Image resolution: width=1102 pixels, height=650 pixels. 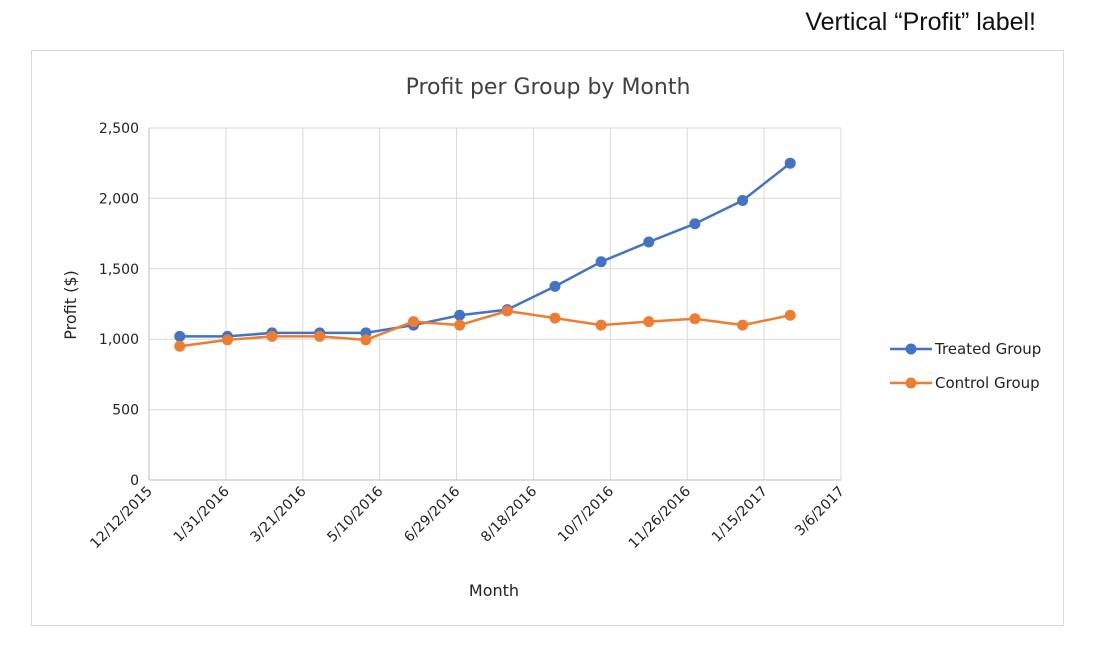 What do you see at coordinates (121, 518) in the screenshot?
I see `x-tick-label: 12/12/2015` at bounding box center [121, 518].